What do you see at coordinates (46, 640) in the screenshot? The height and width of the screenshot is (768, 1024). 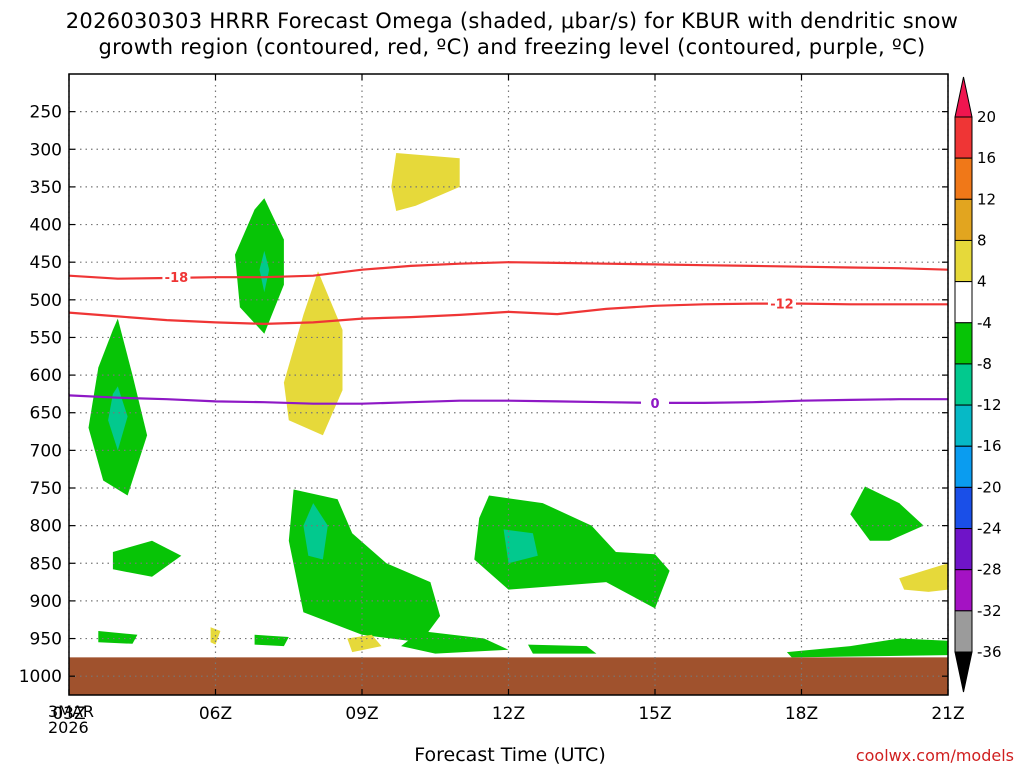 I see `y-tick-label-950: 950` at bounding box center [46, 640].